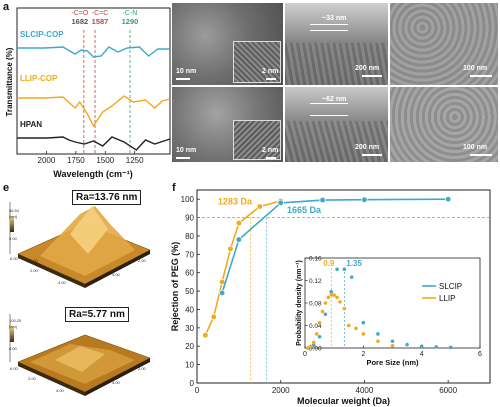  Describe the element at coordinates (189, 218) in the screenshot. I see `rejection-ytick-label: 90` at that location.